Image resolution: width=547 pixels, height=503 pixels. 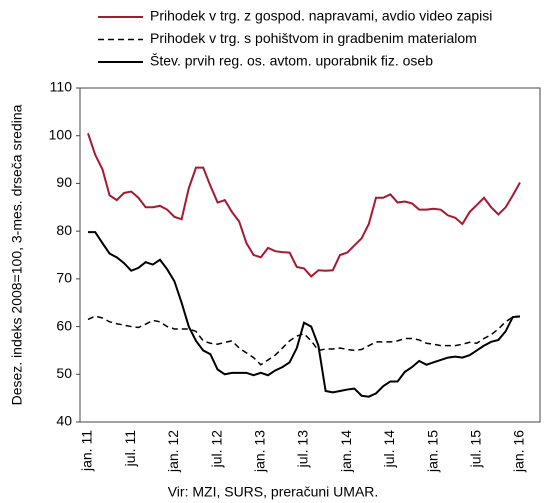 I want to click on x-tick-label: jan. 16, so click(x=519, y=451).